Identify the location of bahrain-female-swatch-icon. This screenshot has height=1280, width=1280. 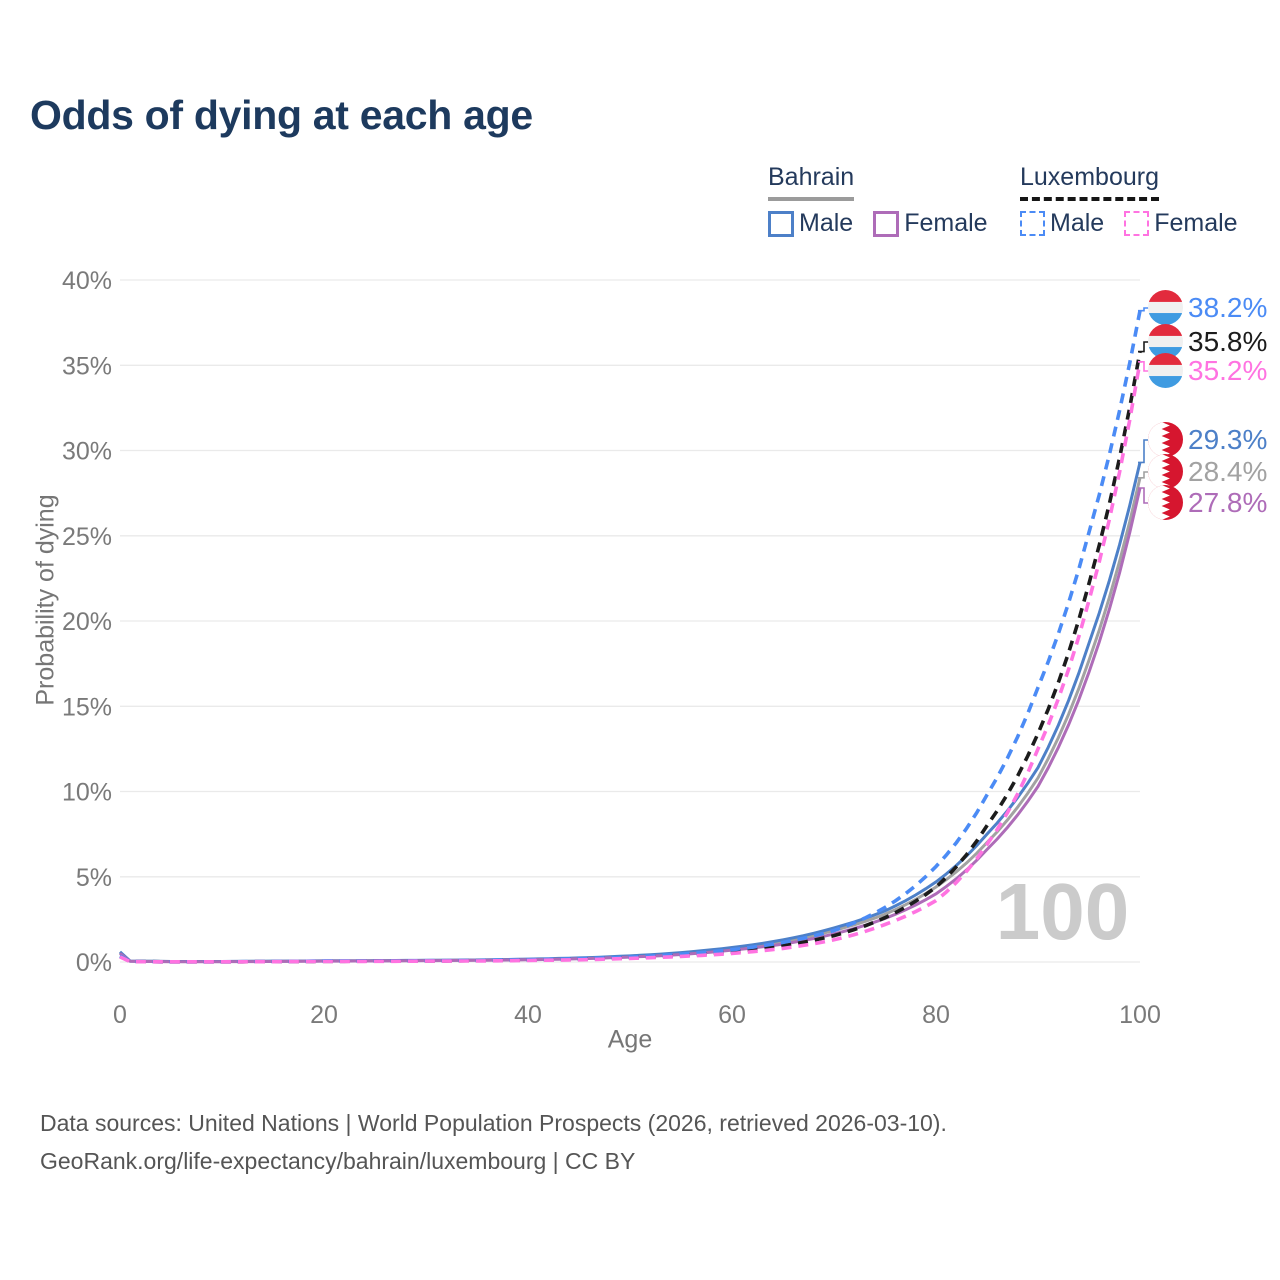
(886, 223).